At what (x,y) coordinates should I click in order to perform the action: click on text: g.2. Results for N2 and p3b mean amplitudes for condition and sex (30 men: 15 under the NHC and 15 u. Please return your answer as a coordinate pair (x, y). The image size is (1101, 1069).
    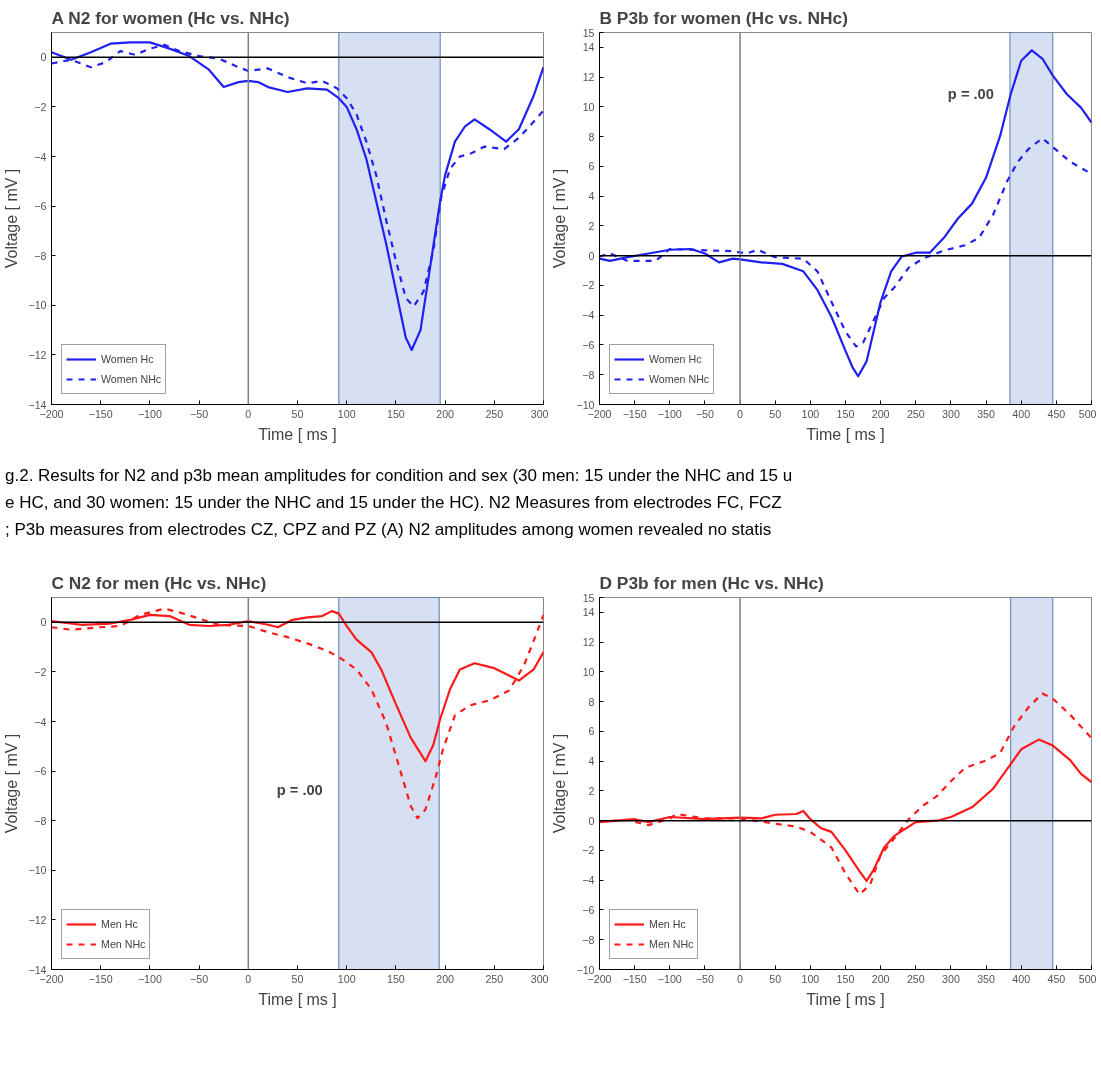
    Looking at the image, I should click on (399, 475).